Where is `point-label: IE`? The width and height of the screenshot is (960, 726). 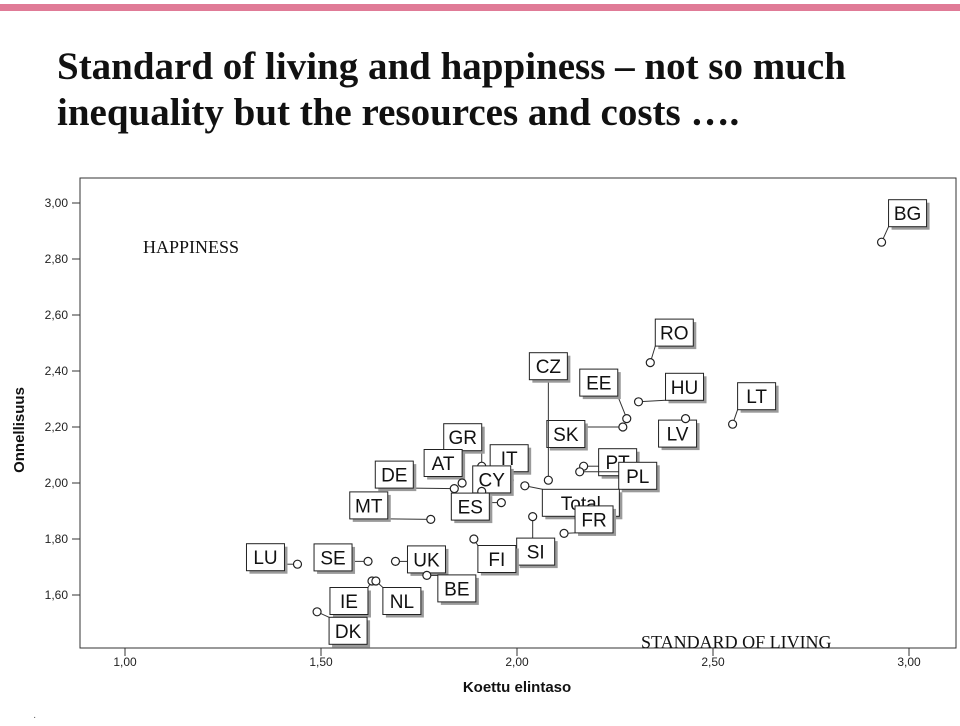
point-label: IE is located at coordinates (349, 602).